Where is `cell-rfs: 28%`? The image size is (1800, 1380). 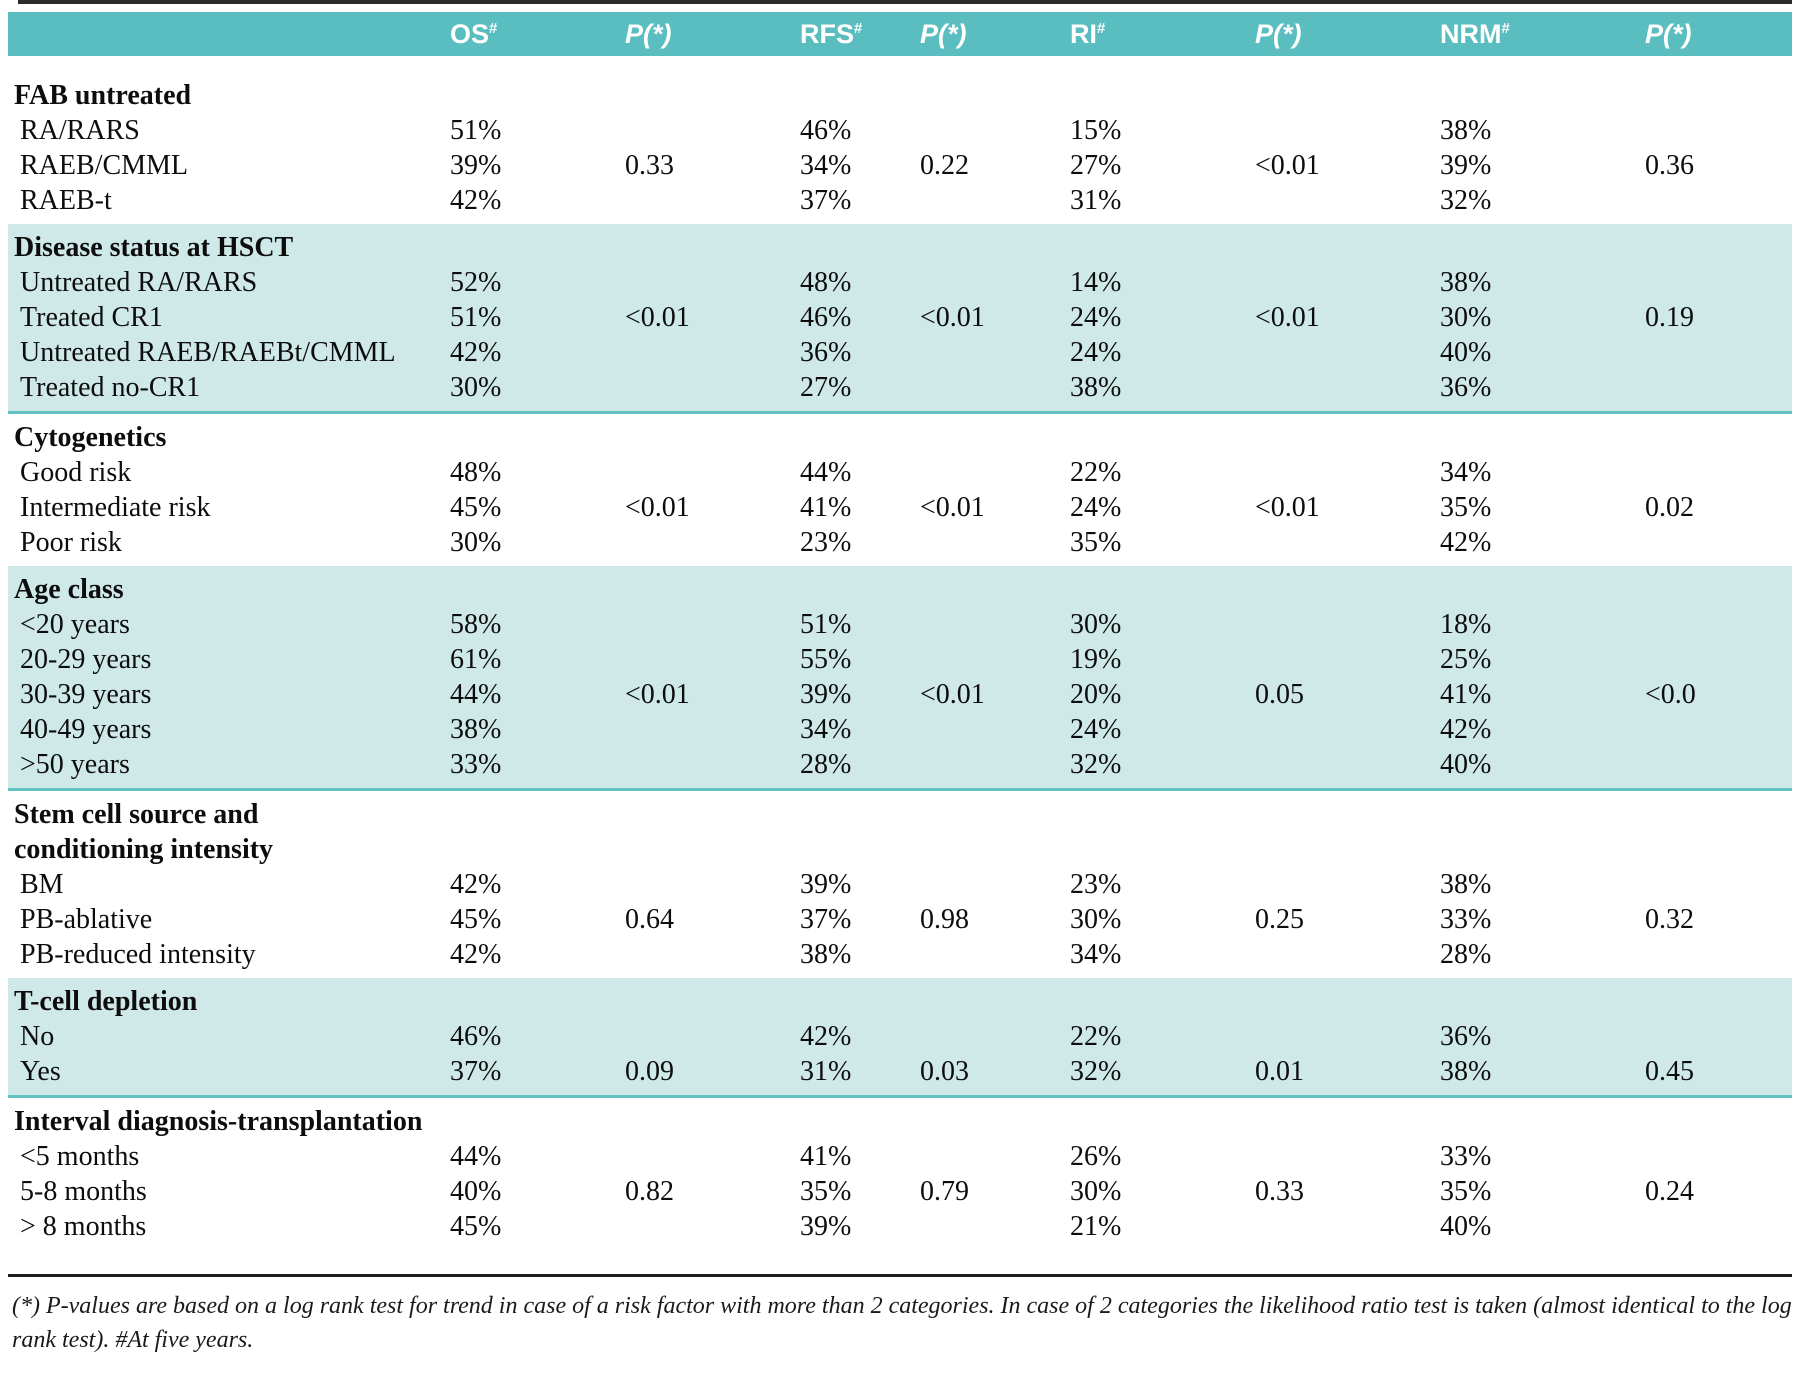 cell-rfs: 28% is located at coordinates (826, 764).